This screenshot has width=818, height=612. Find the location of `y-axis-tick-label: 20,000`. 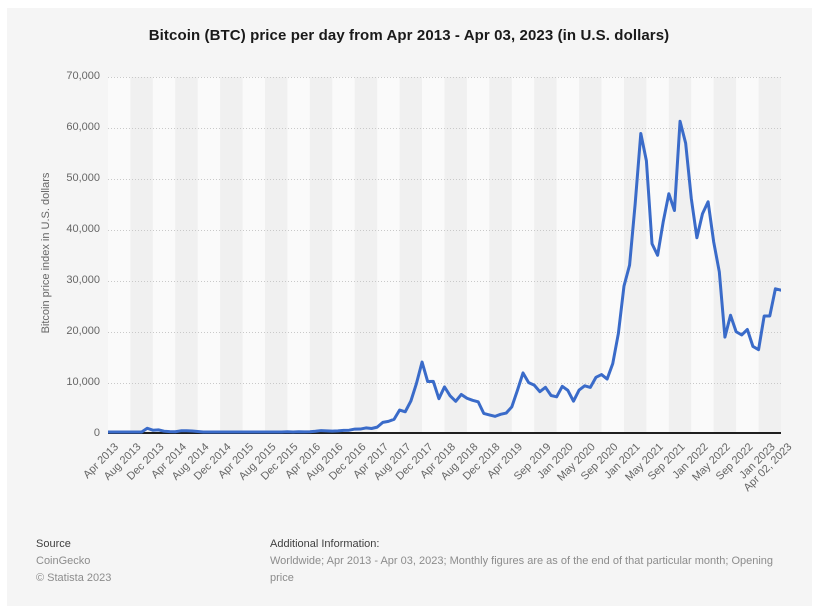

y-axis-tick-label: 20,000 is located at coordinates (83, 331).